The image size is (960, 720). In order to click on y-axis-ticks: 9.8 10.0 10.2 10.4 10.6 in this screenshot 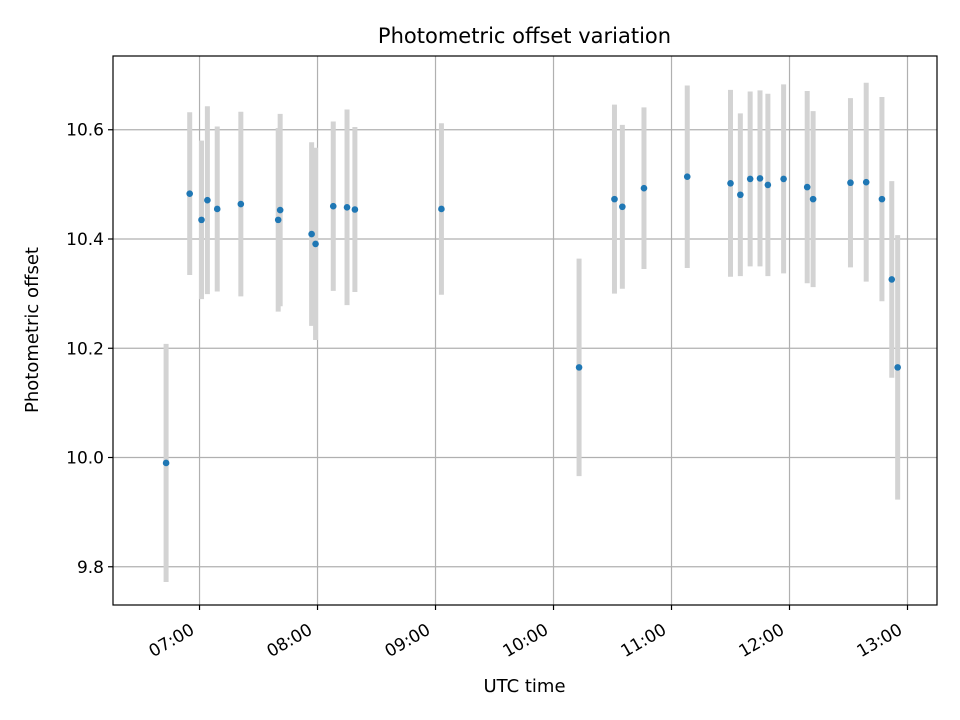, I will do `click(89, 349)`.